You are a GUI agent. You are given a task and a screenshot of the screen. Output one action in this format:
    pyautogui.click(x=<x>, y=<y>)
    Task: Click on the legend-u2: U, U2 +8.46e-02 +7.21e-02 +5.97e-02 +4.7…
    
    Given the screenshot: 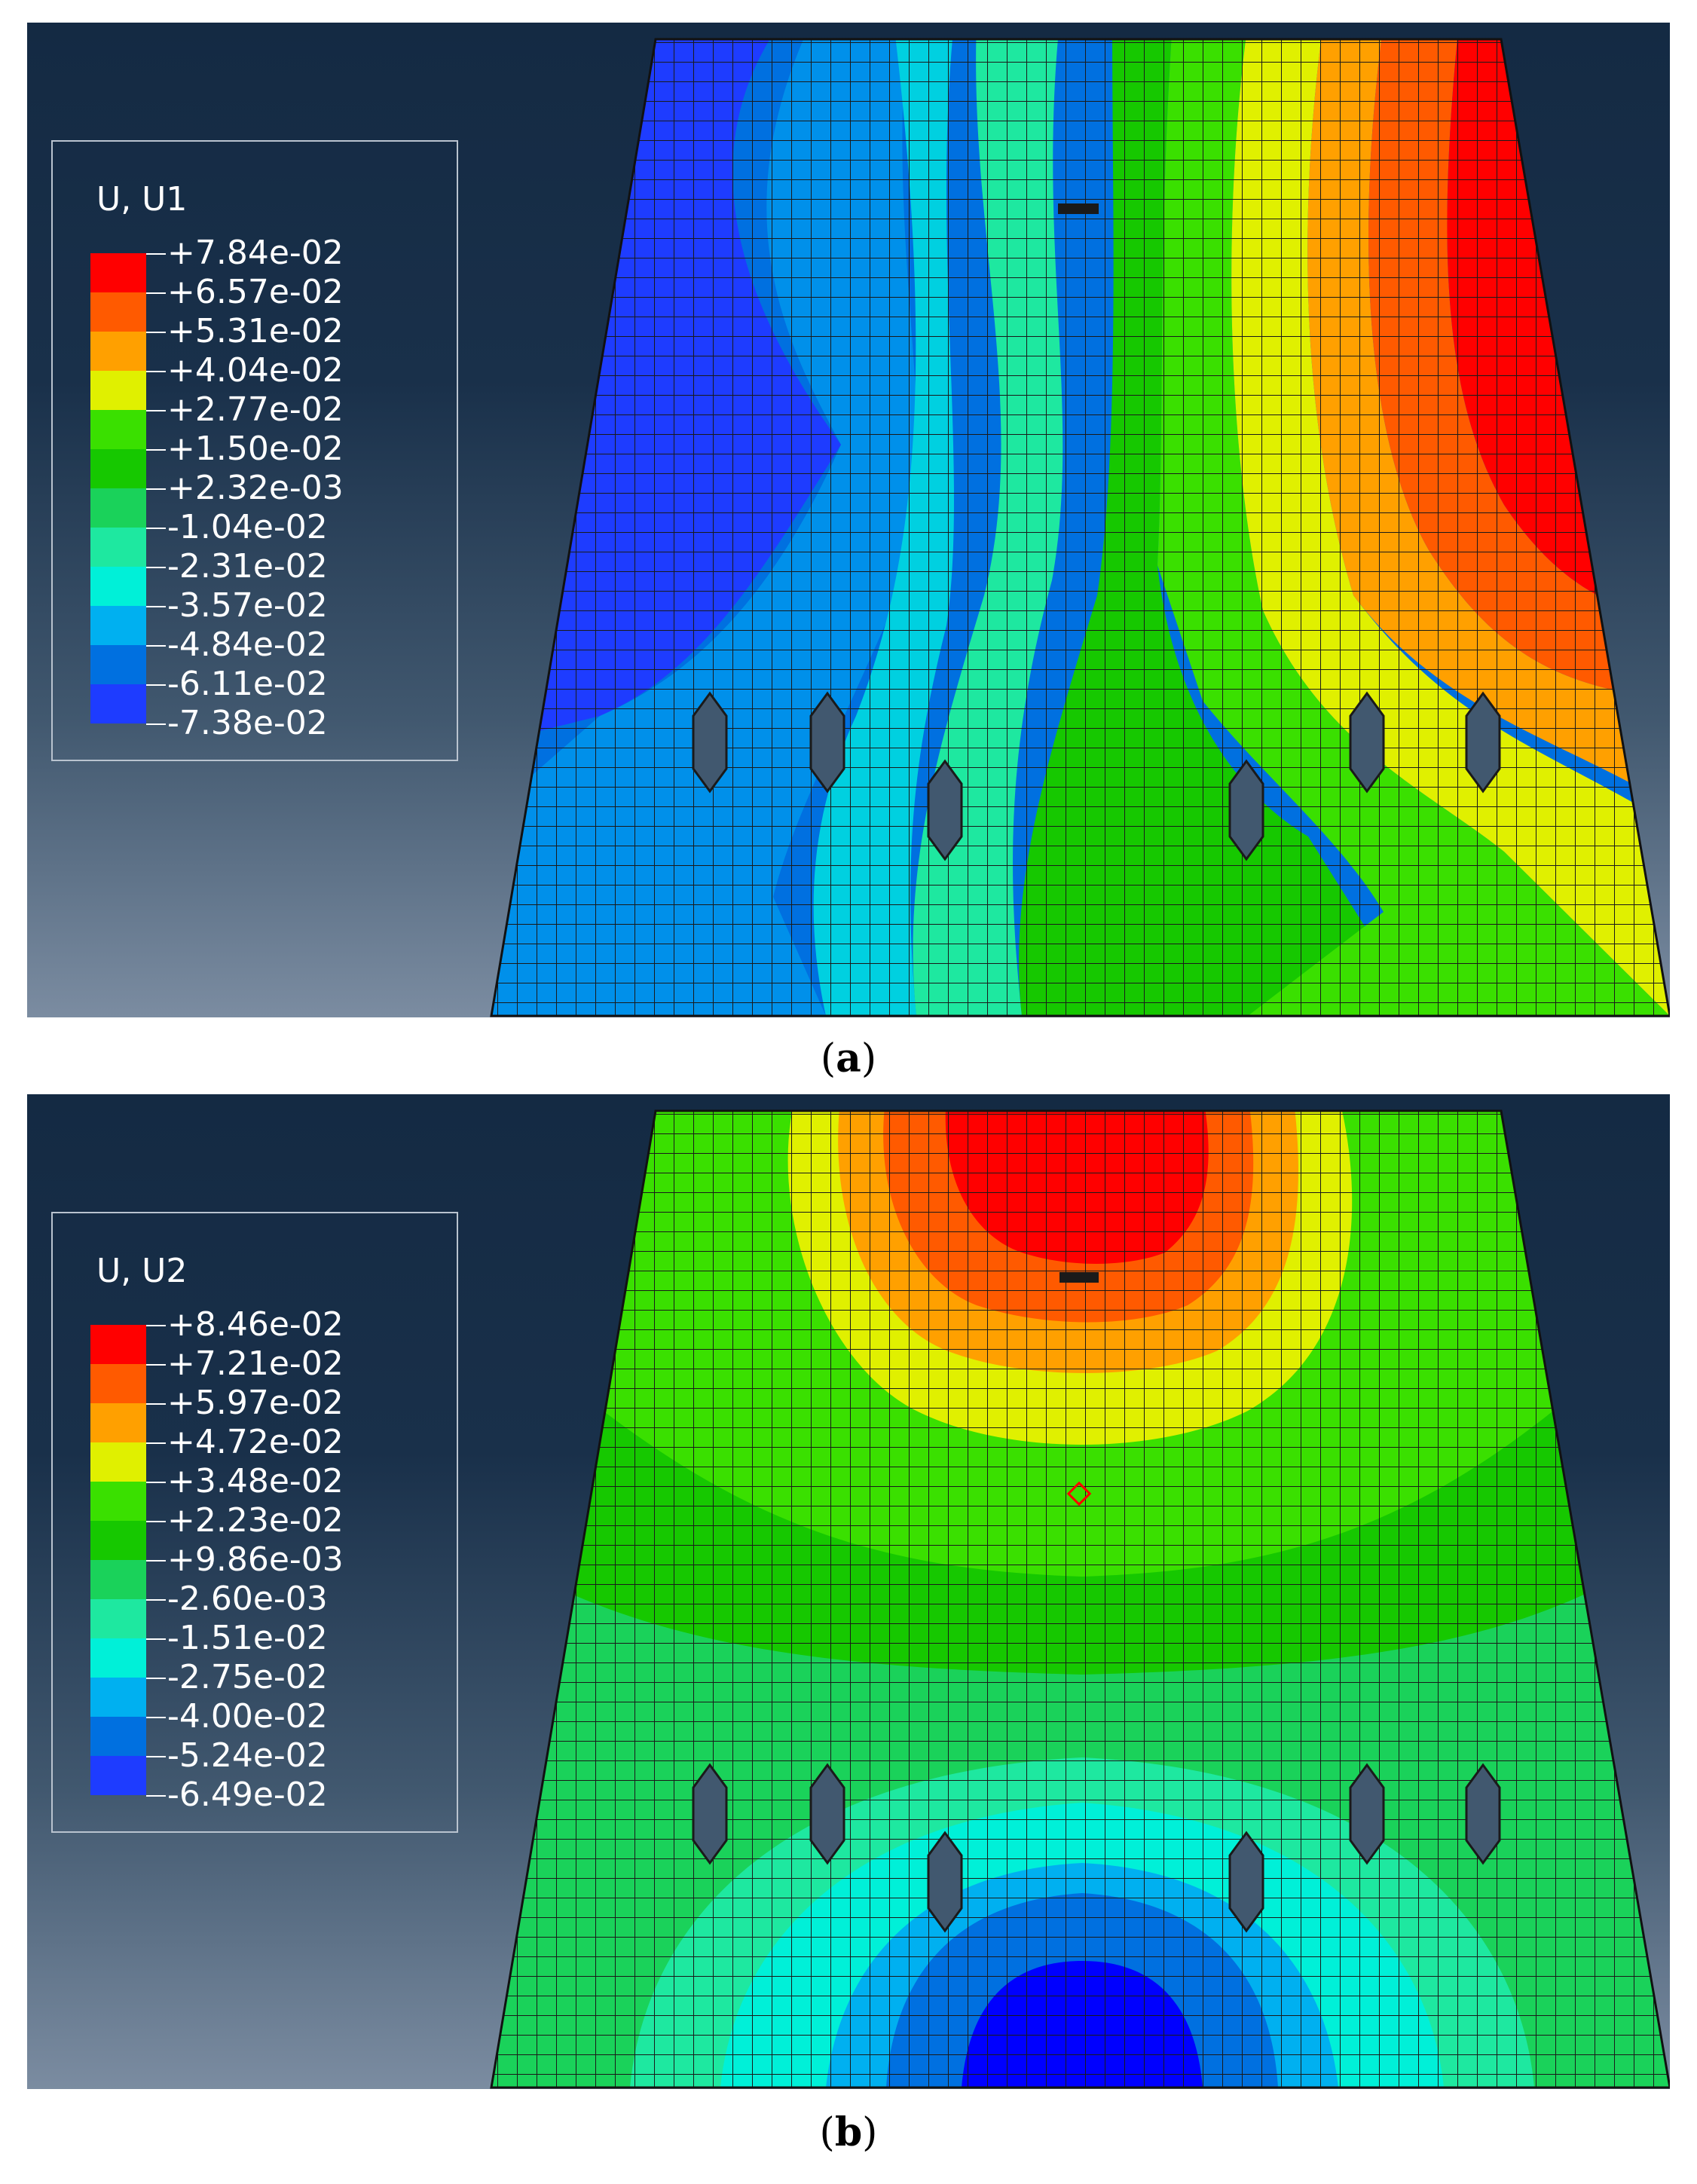 What is the action you would take?
    pyautogui.click(x=255, y=1522)
    